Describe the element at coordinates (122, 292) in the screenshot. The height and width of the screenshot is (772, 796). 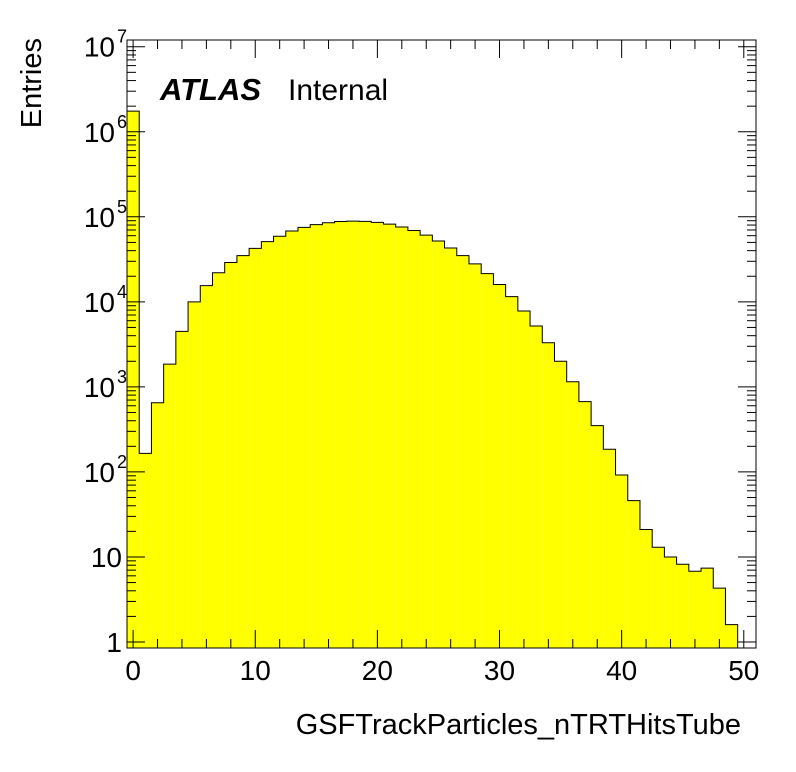
I see `y-tick-exponent: 4` at that location.